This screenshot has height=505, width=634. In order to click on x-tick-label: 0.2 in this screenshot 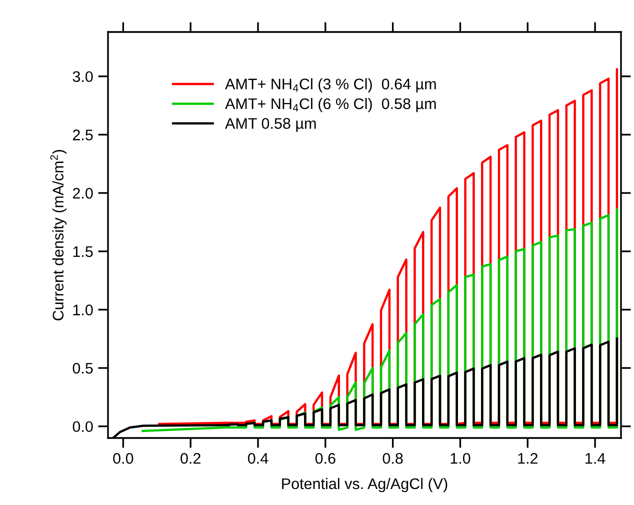, I will do `click(190, 458)`.